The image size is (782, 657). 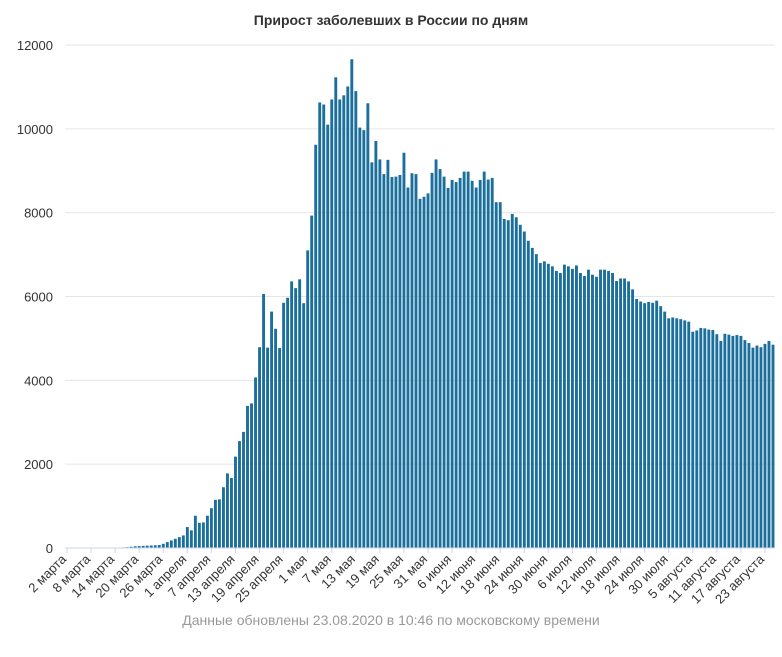 What do you see at coordinates (38, 297) in the screenshot?
I see `y-tick-label: 6000` at bounding box center [38, 297].